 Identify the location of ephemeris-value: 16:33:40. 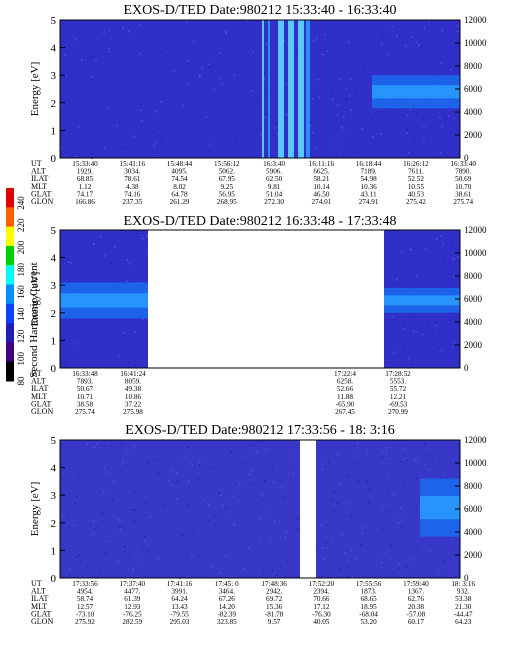
(463, 164).